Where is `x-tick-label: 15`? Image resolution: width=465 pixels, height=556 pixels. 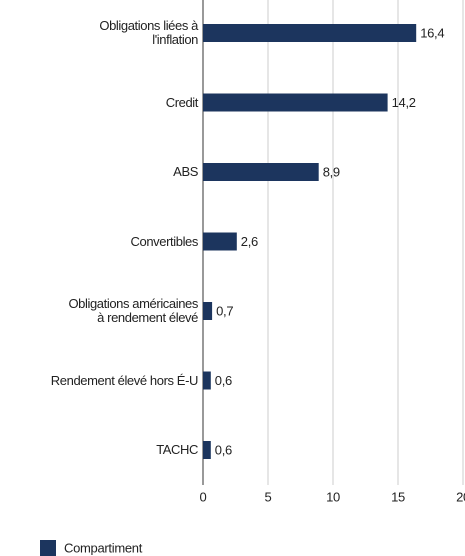 x-tick-label: 15 is located at coordinates (398, 496).